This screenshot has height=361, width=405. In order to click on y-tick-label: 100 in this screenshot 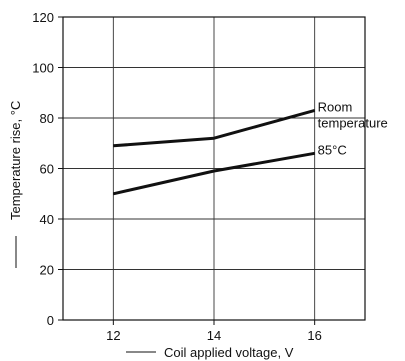, I will do `click(43, 68)`.